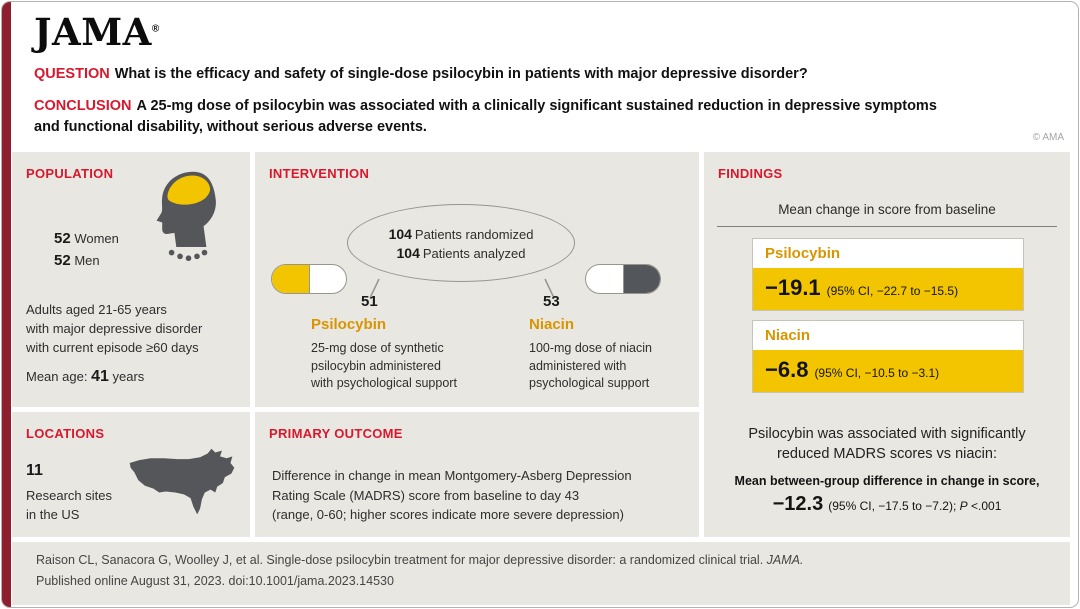  What do you see at coordinates (963, 506) in the screenshot?
I see `p-value-symbol: P` at bounding box center [963, 506].